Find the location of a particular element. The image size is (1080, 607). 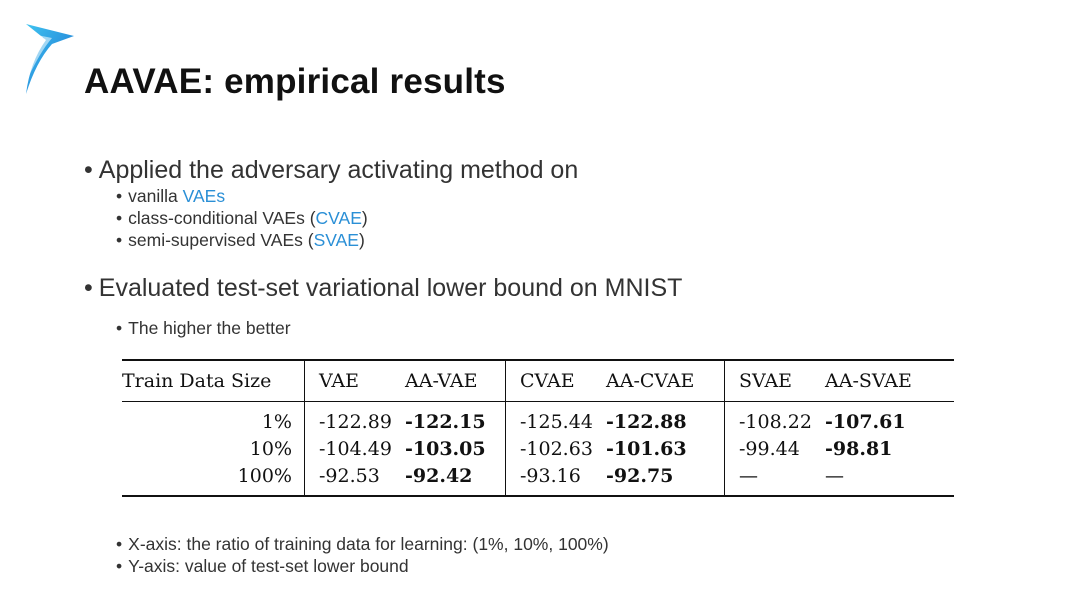

sub-bullet-svae: • semi-supervised VAEs (SVAE) is located at coordinates (240, 240).